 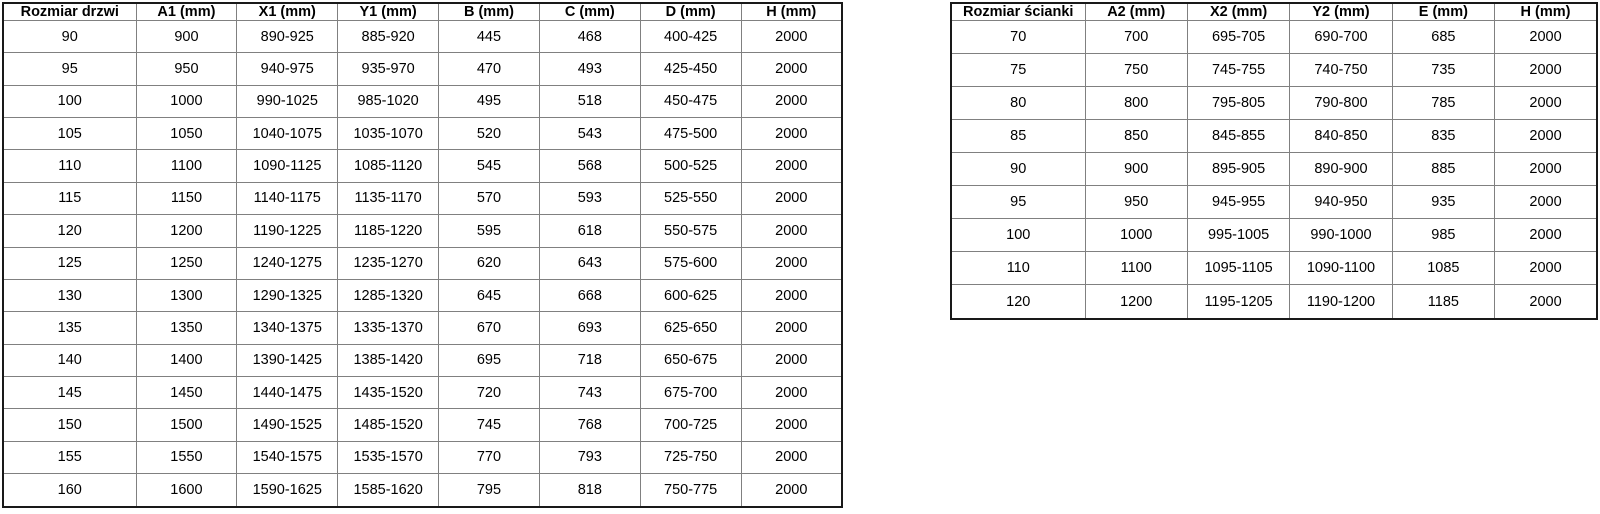 I want to click on column-header: H (mm), so click(x=1546, y=11).